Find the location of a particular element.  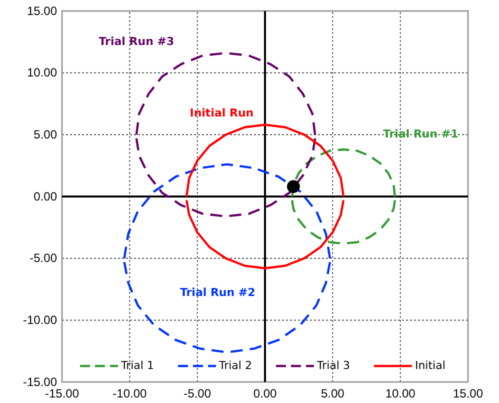

x-tick-label: 0.00 is located at coordinates (265, 393).